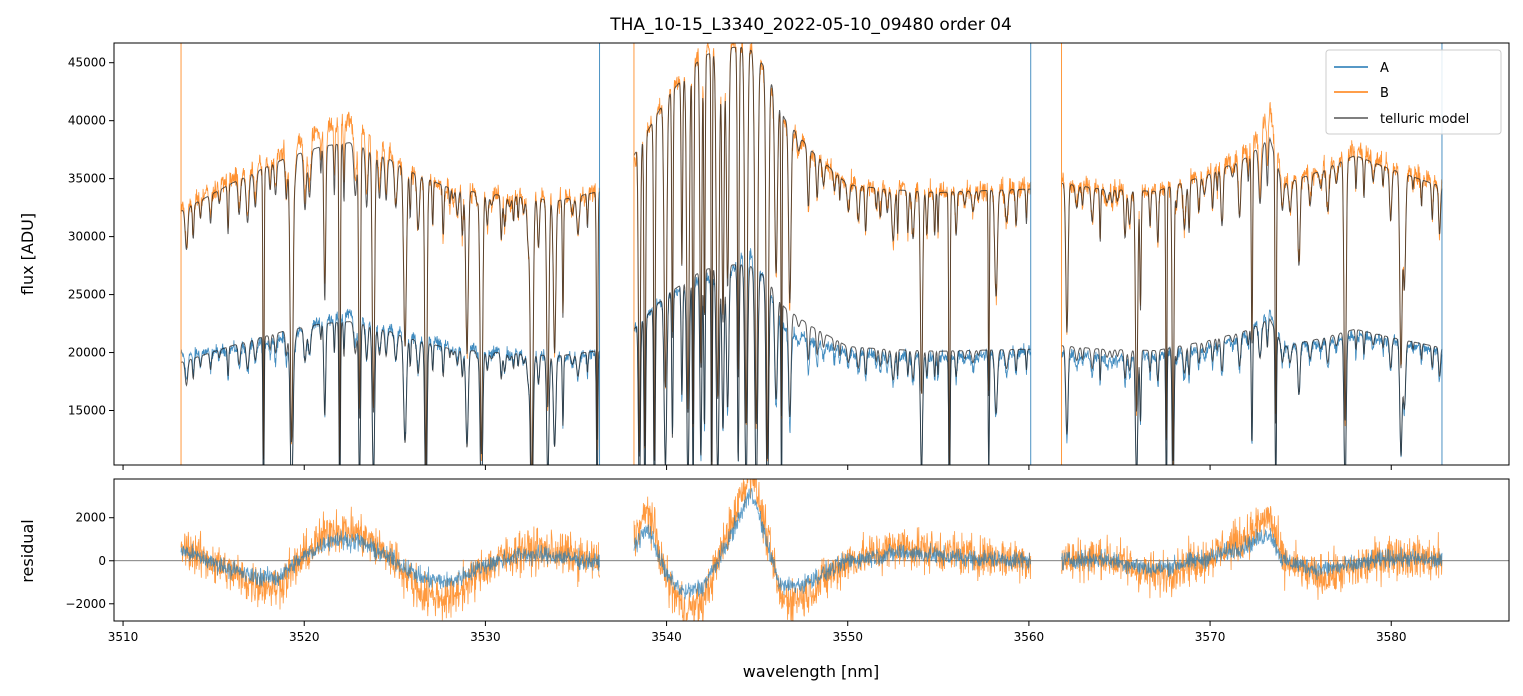 The width and height of the screenshot is (1523, 696). I want to click on residual-x-tick-label: 3520, so click(304, 637).